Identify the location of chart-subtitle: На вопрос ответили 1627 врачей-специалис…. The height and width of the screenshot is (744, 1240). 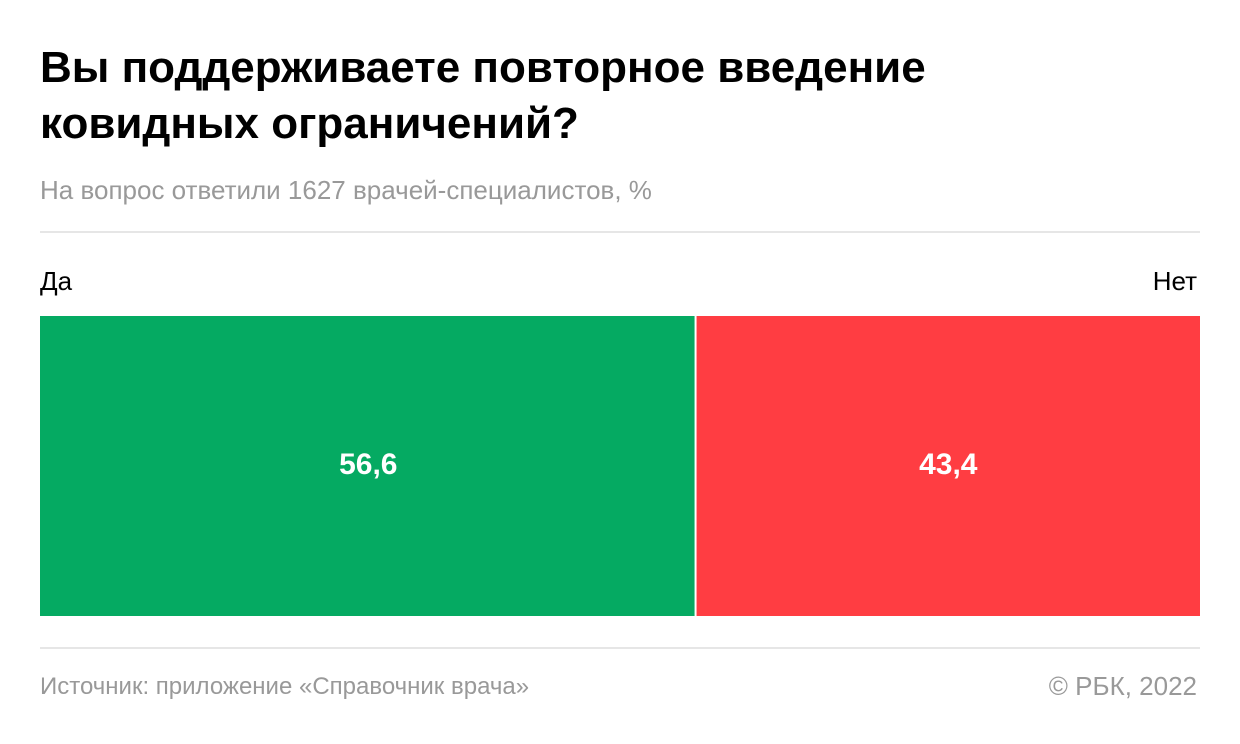
(346, 190).